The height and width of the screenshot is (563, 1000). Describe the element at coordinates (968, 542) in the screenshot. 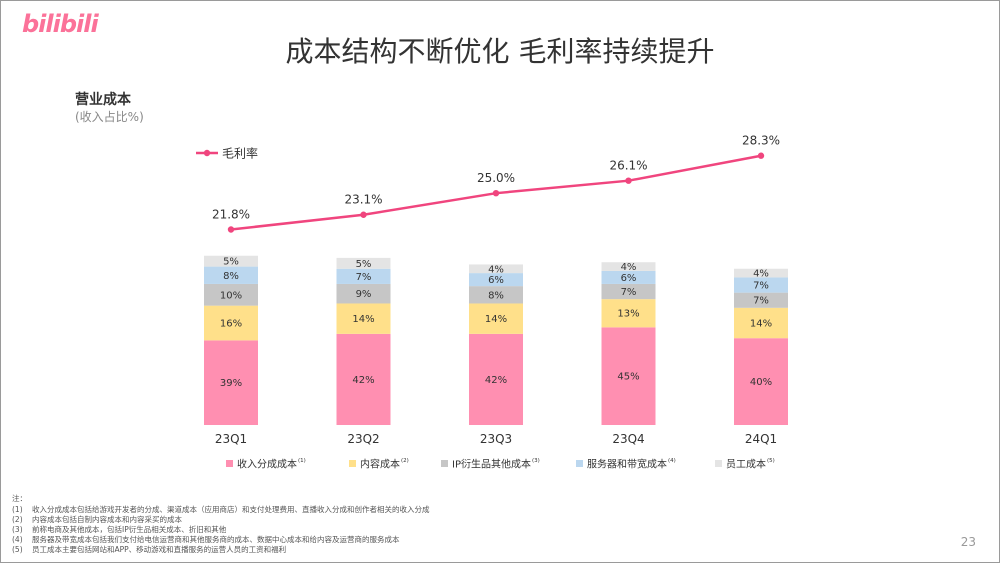

I see `page-number: 23` at that location.